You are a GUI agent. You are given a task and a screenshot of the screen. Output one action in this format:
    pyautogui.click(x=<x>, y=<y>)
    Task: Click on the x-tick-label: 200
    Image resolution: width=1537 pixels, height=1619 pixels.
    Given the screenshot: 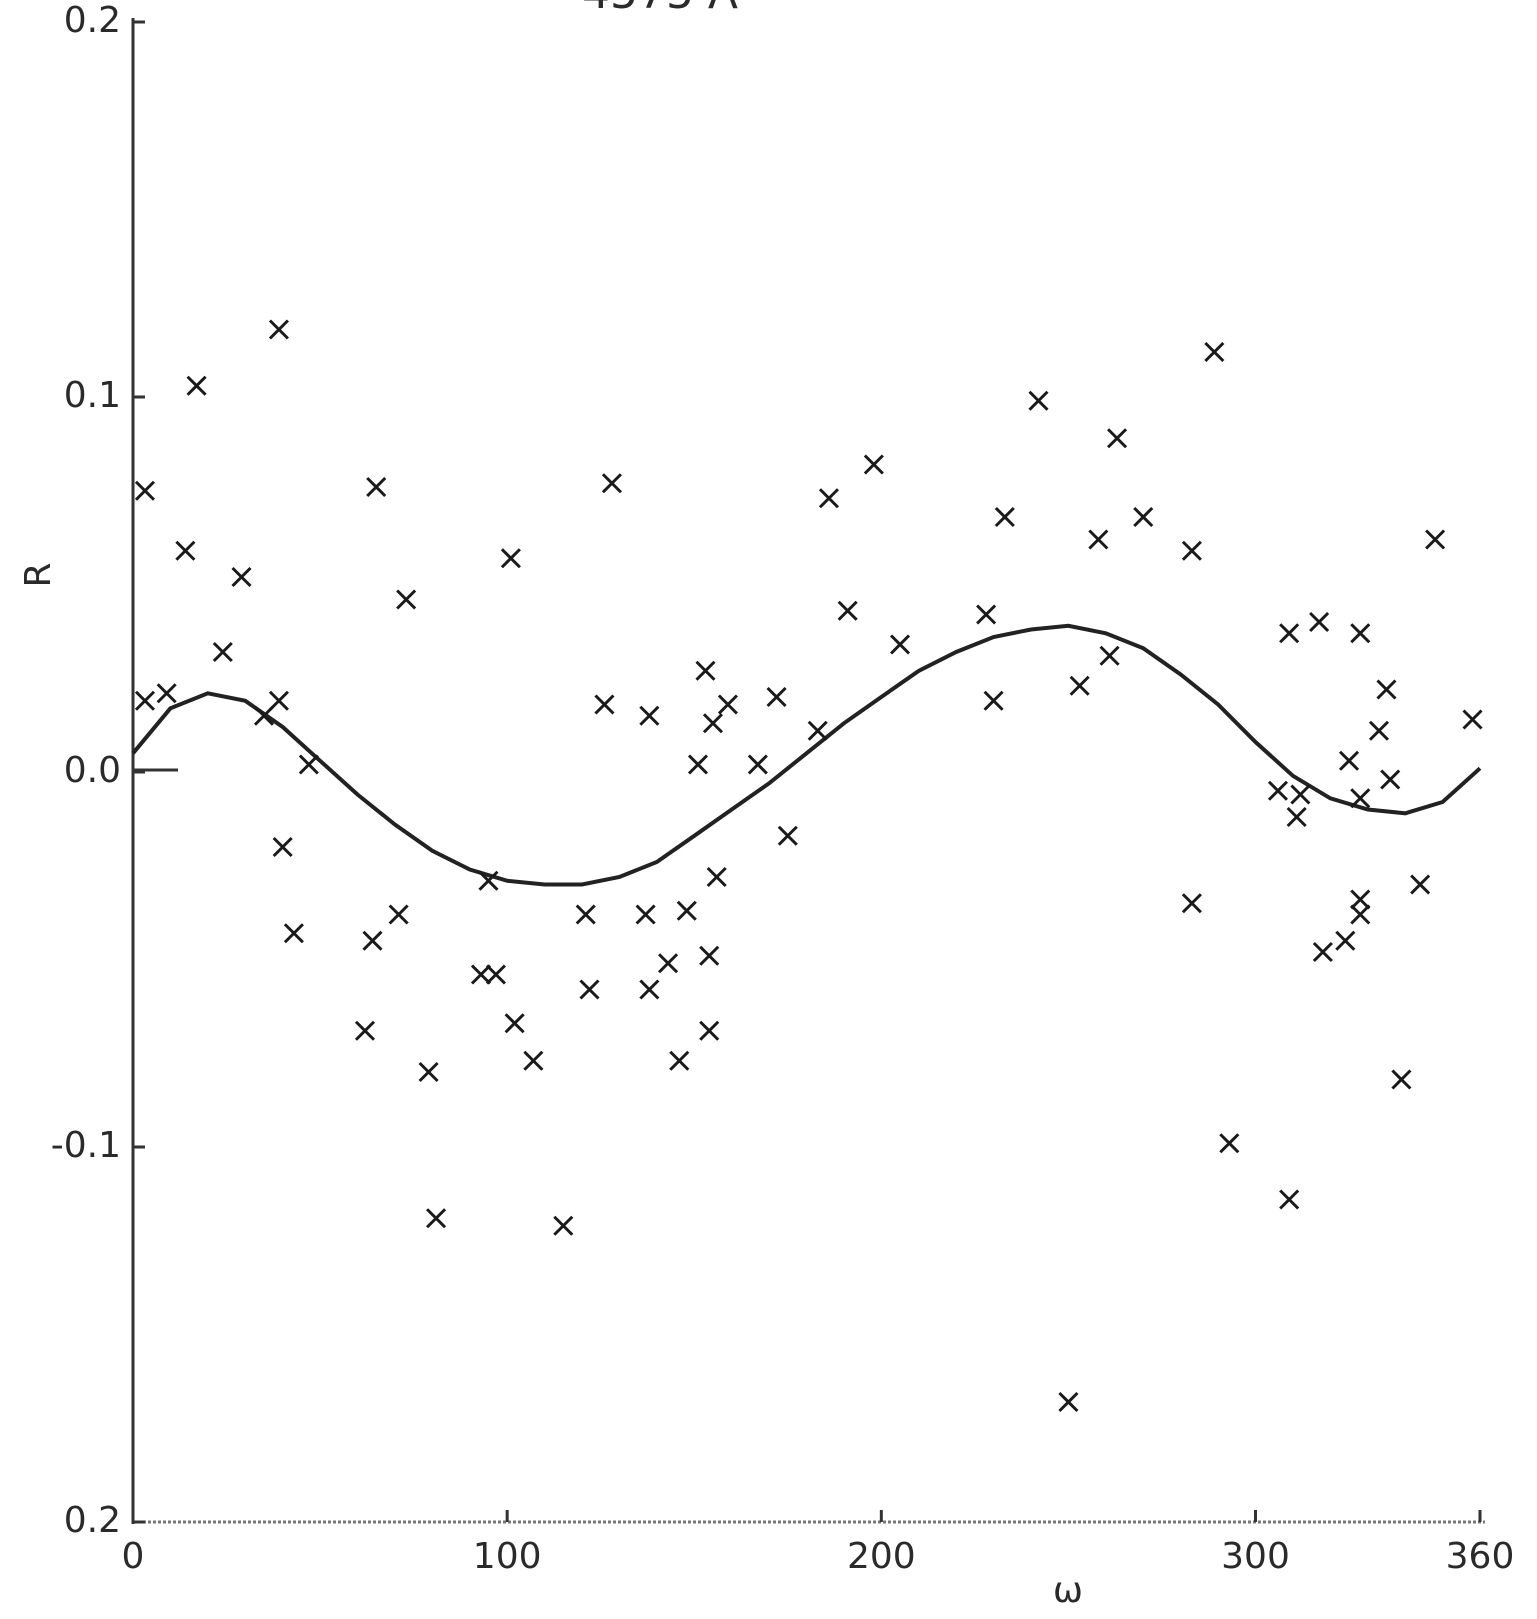 What is the action you would take?
    pyautogui.click(x=881, y=1556)
    